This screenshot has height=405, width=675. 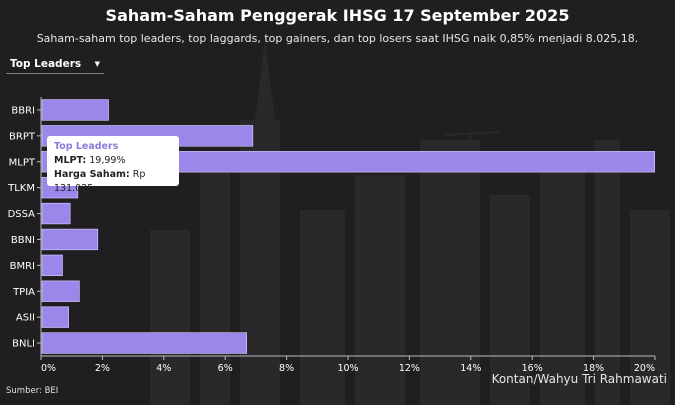 What do you see at coordinates (92, 174) in the screenshot?
I see `tooltip-price-label: Harga Saham:` at bounding box center [92, 174].